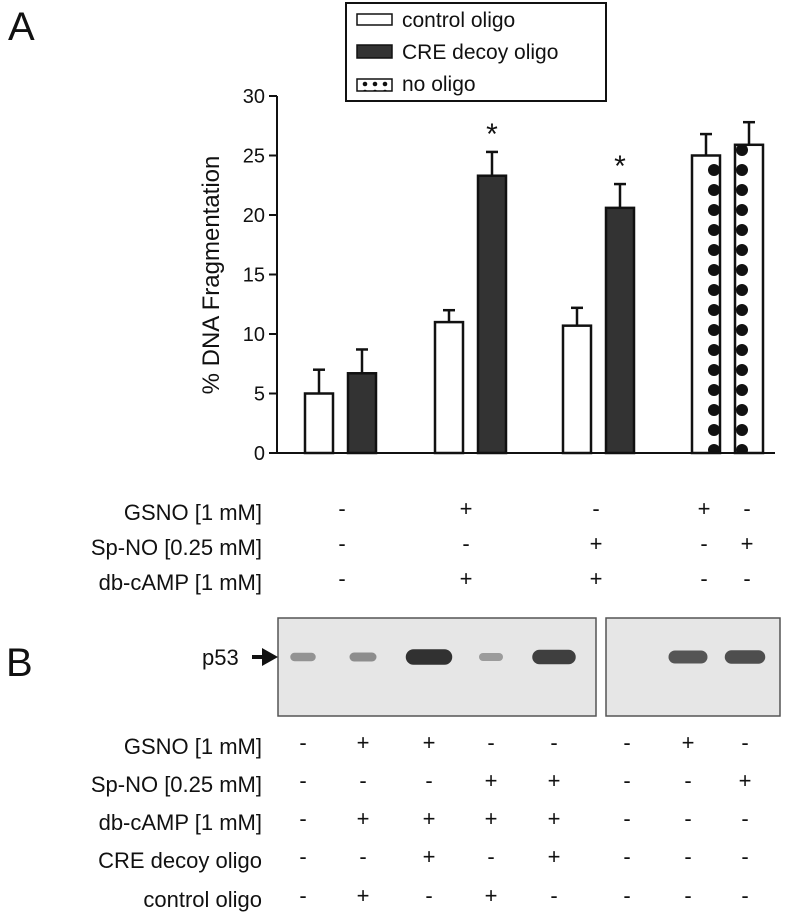 The image size is (792, 921). What do you see at coordinates (374, 85) in the screenshot?
I see `legend-swatch-no-oligo` at bounding box center [374, 85].